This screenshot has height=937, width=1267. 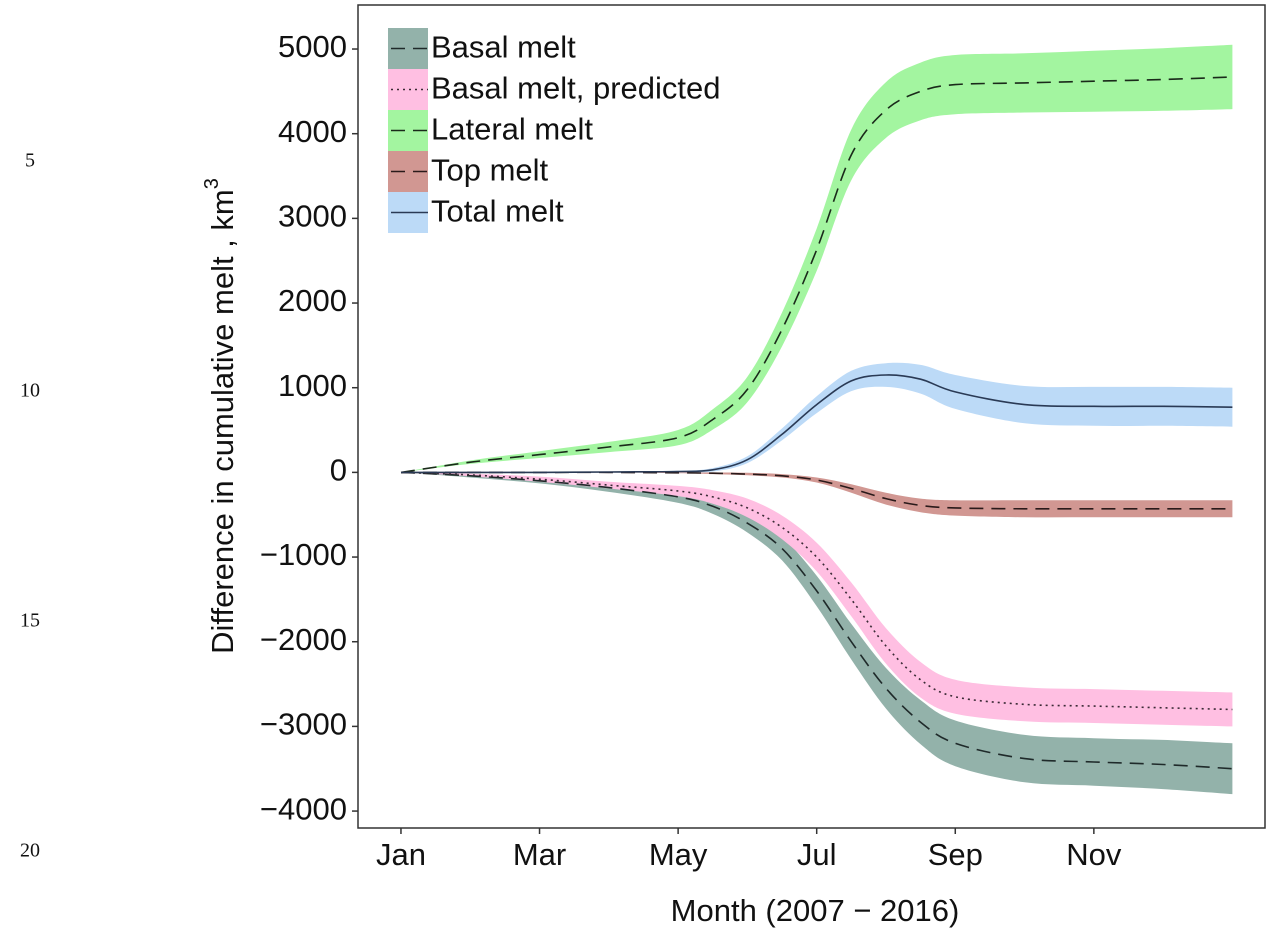 What do you see at coordinates (1094, 854) in the screenshot?
I see `x-tick-label: Nov` at bounding box center [1094, 854].